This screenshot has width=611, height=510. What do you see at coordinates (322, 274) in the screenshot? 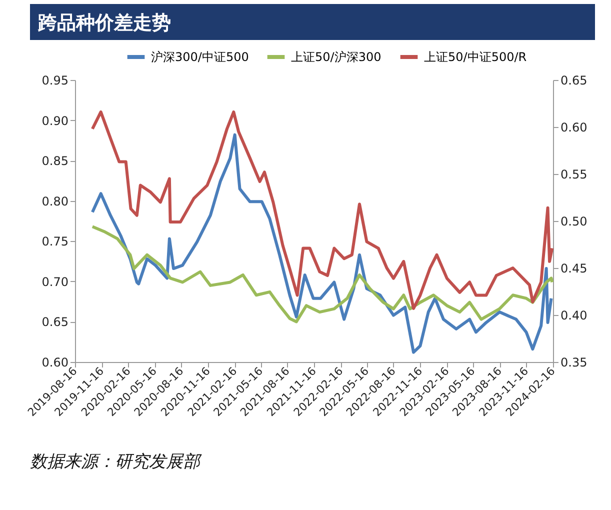
I see `line-series` at bounding box center [322, 274].